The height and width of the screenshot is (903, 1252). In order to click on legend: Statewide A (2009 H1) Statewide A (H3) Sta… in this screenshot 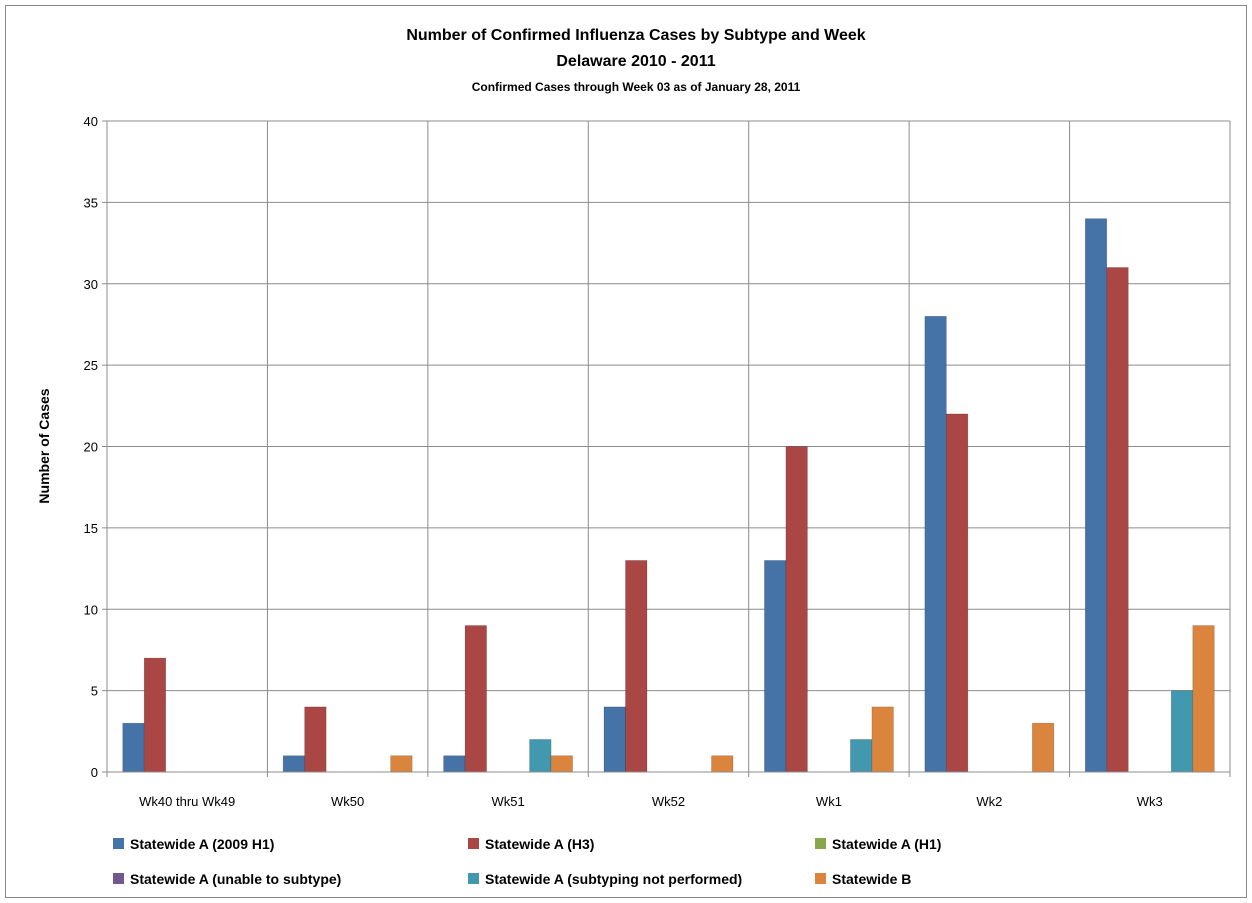, I will do `click(527, 861)`.